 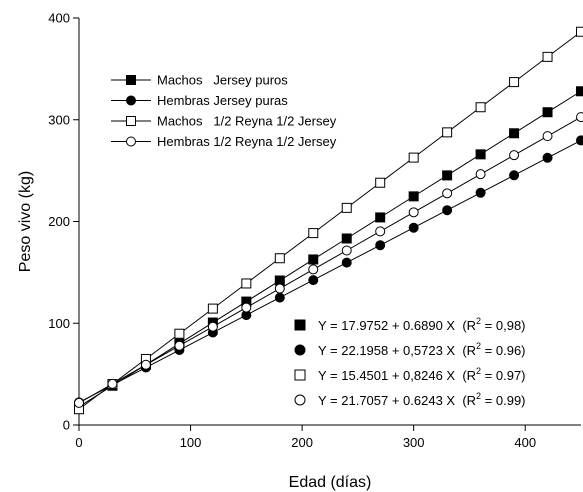 What do you see at coordinates (247, 121) in the screenshot?
I see `legend-label: Machos 1/2 Reyna 1/2 Jersey` at bounding box center [247, 121].